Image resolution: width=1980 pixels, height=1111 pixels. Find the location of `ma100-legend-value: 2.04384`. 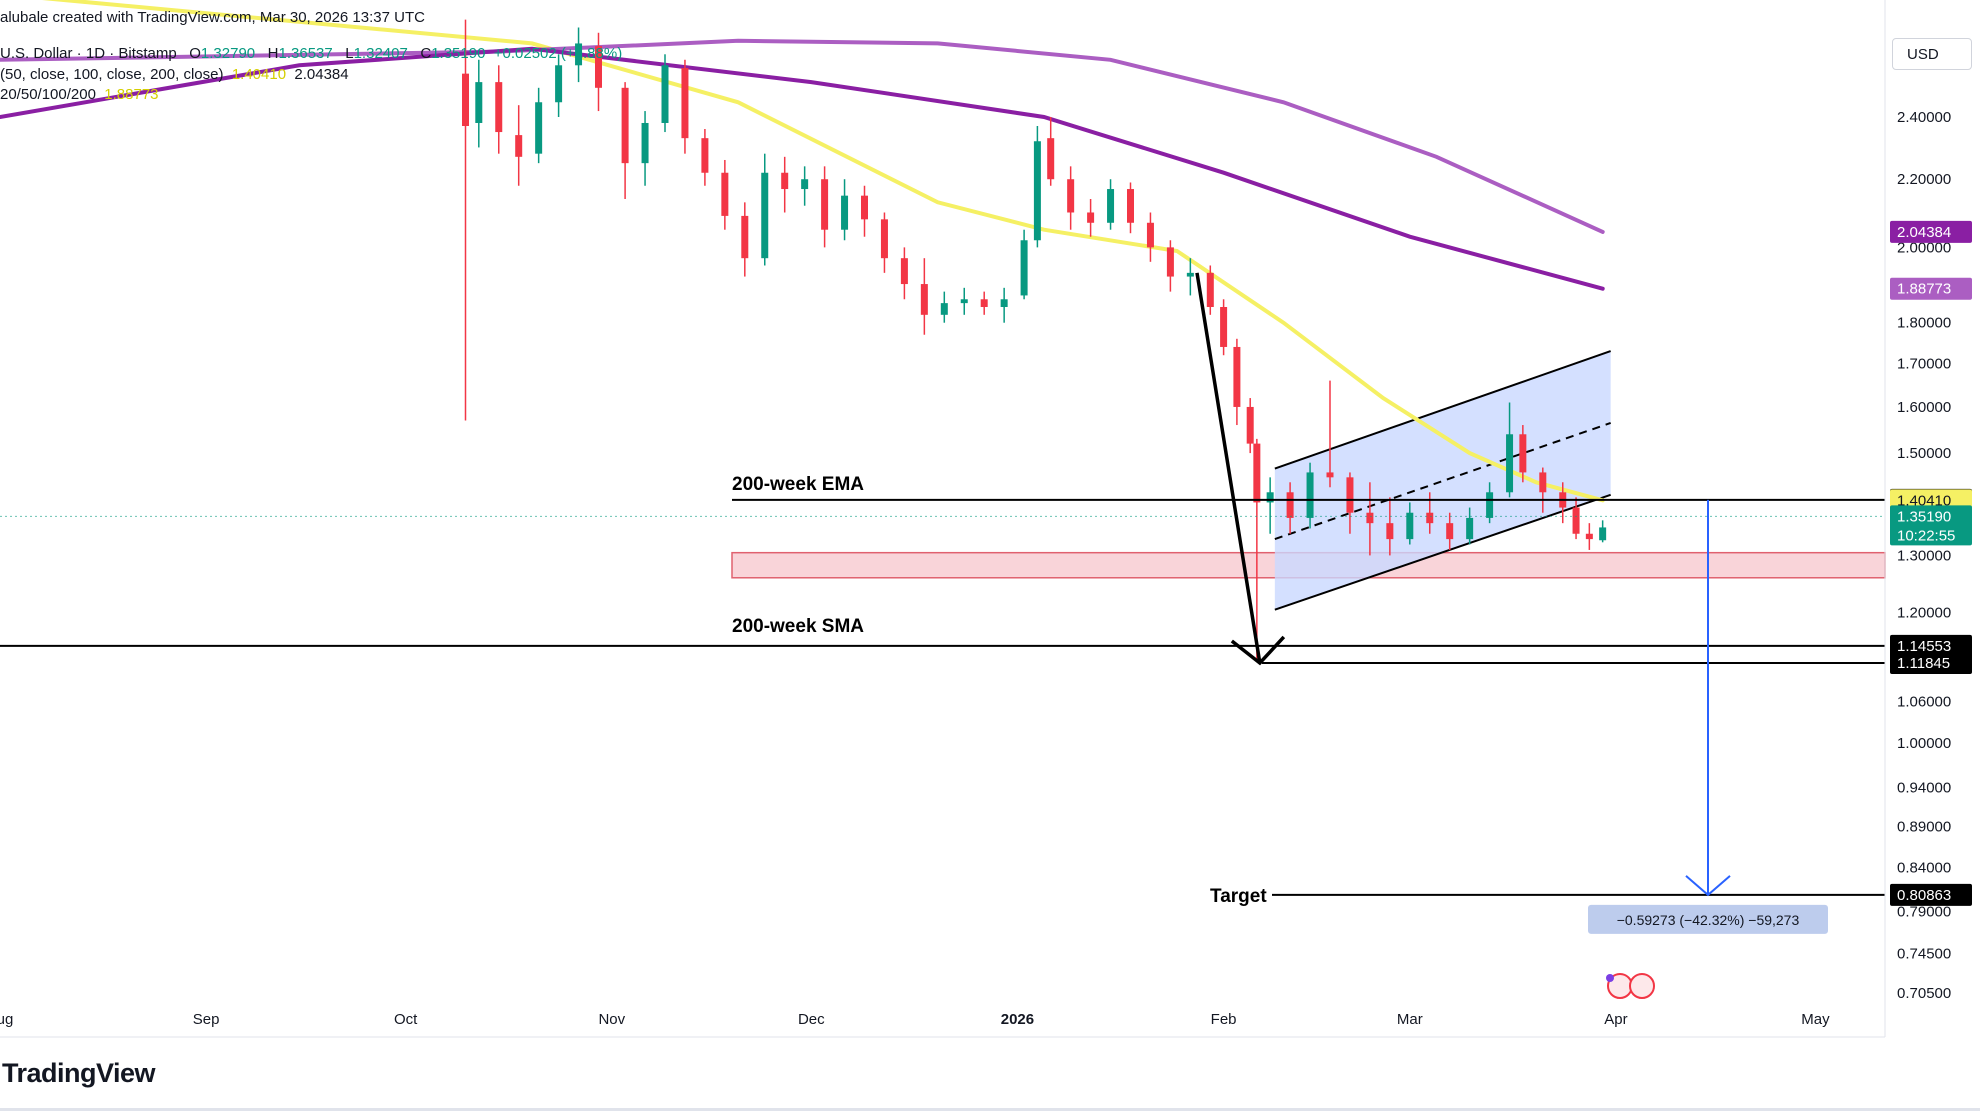

ma100-legend-value: 2.04384 is located at coordinates (321, 74).